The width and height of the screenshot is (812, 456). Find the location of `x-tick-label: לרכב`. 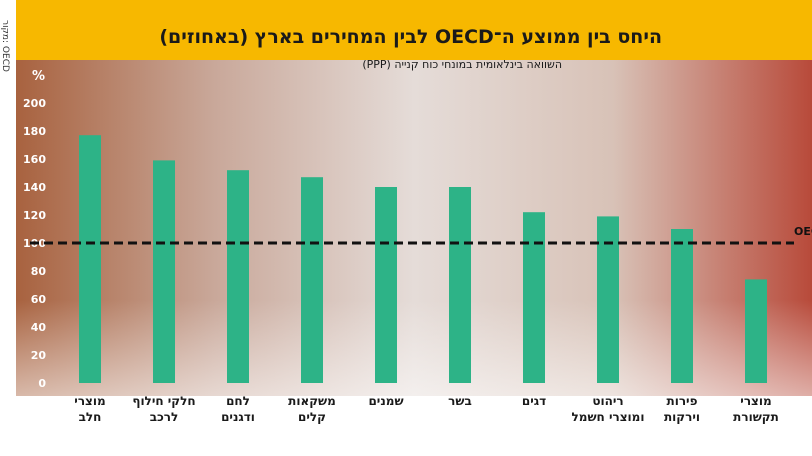

x-tick-label: לרכב is located at coordinates (164, 417).